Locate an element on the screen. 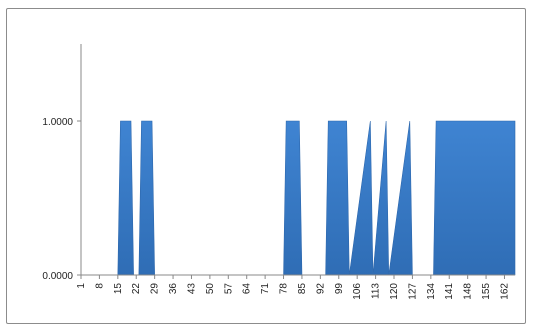 The image size is (535, 329). x-tick-label: 148 is located at coordinates (468, 291).